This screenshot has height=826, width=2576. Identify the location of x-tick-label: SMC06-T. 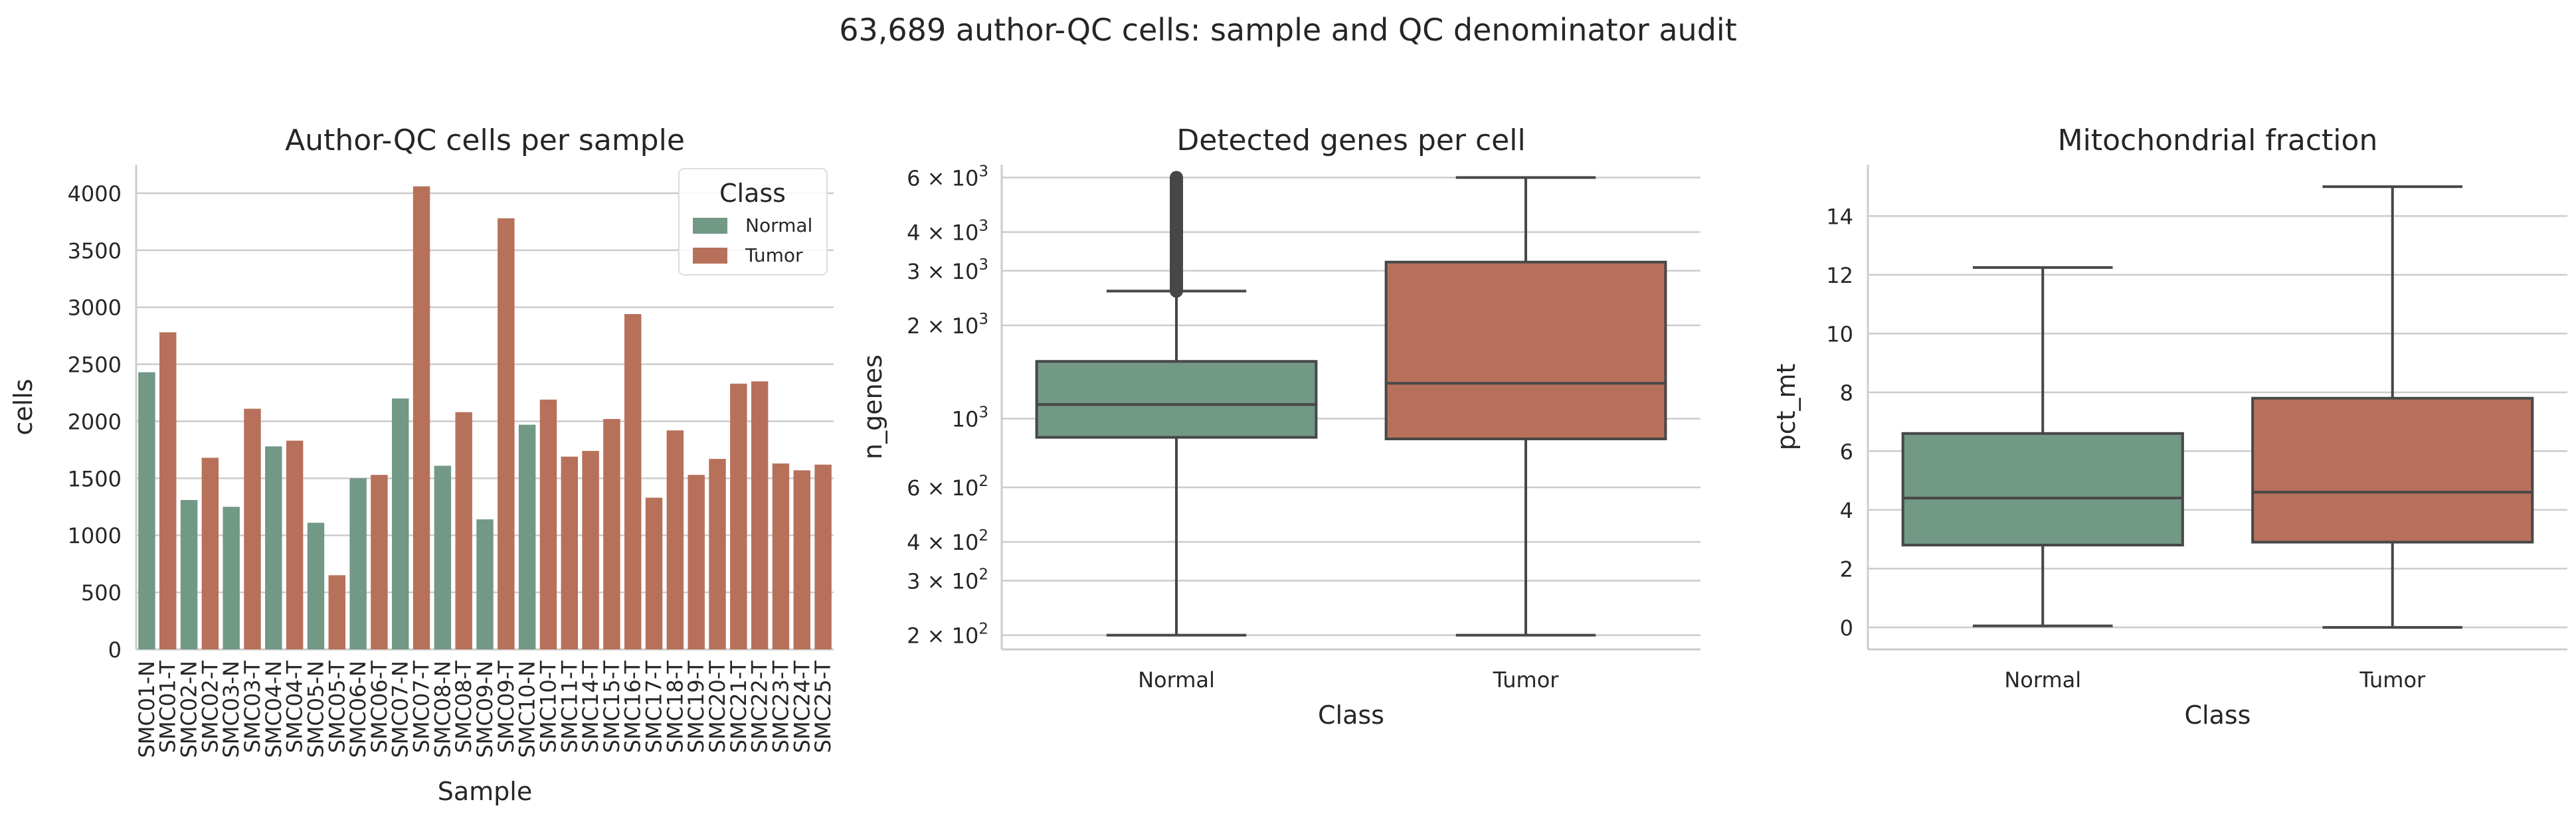
(379, 708).